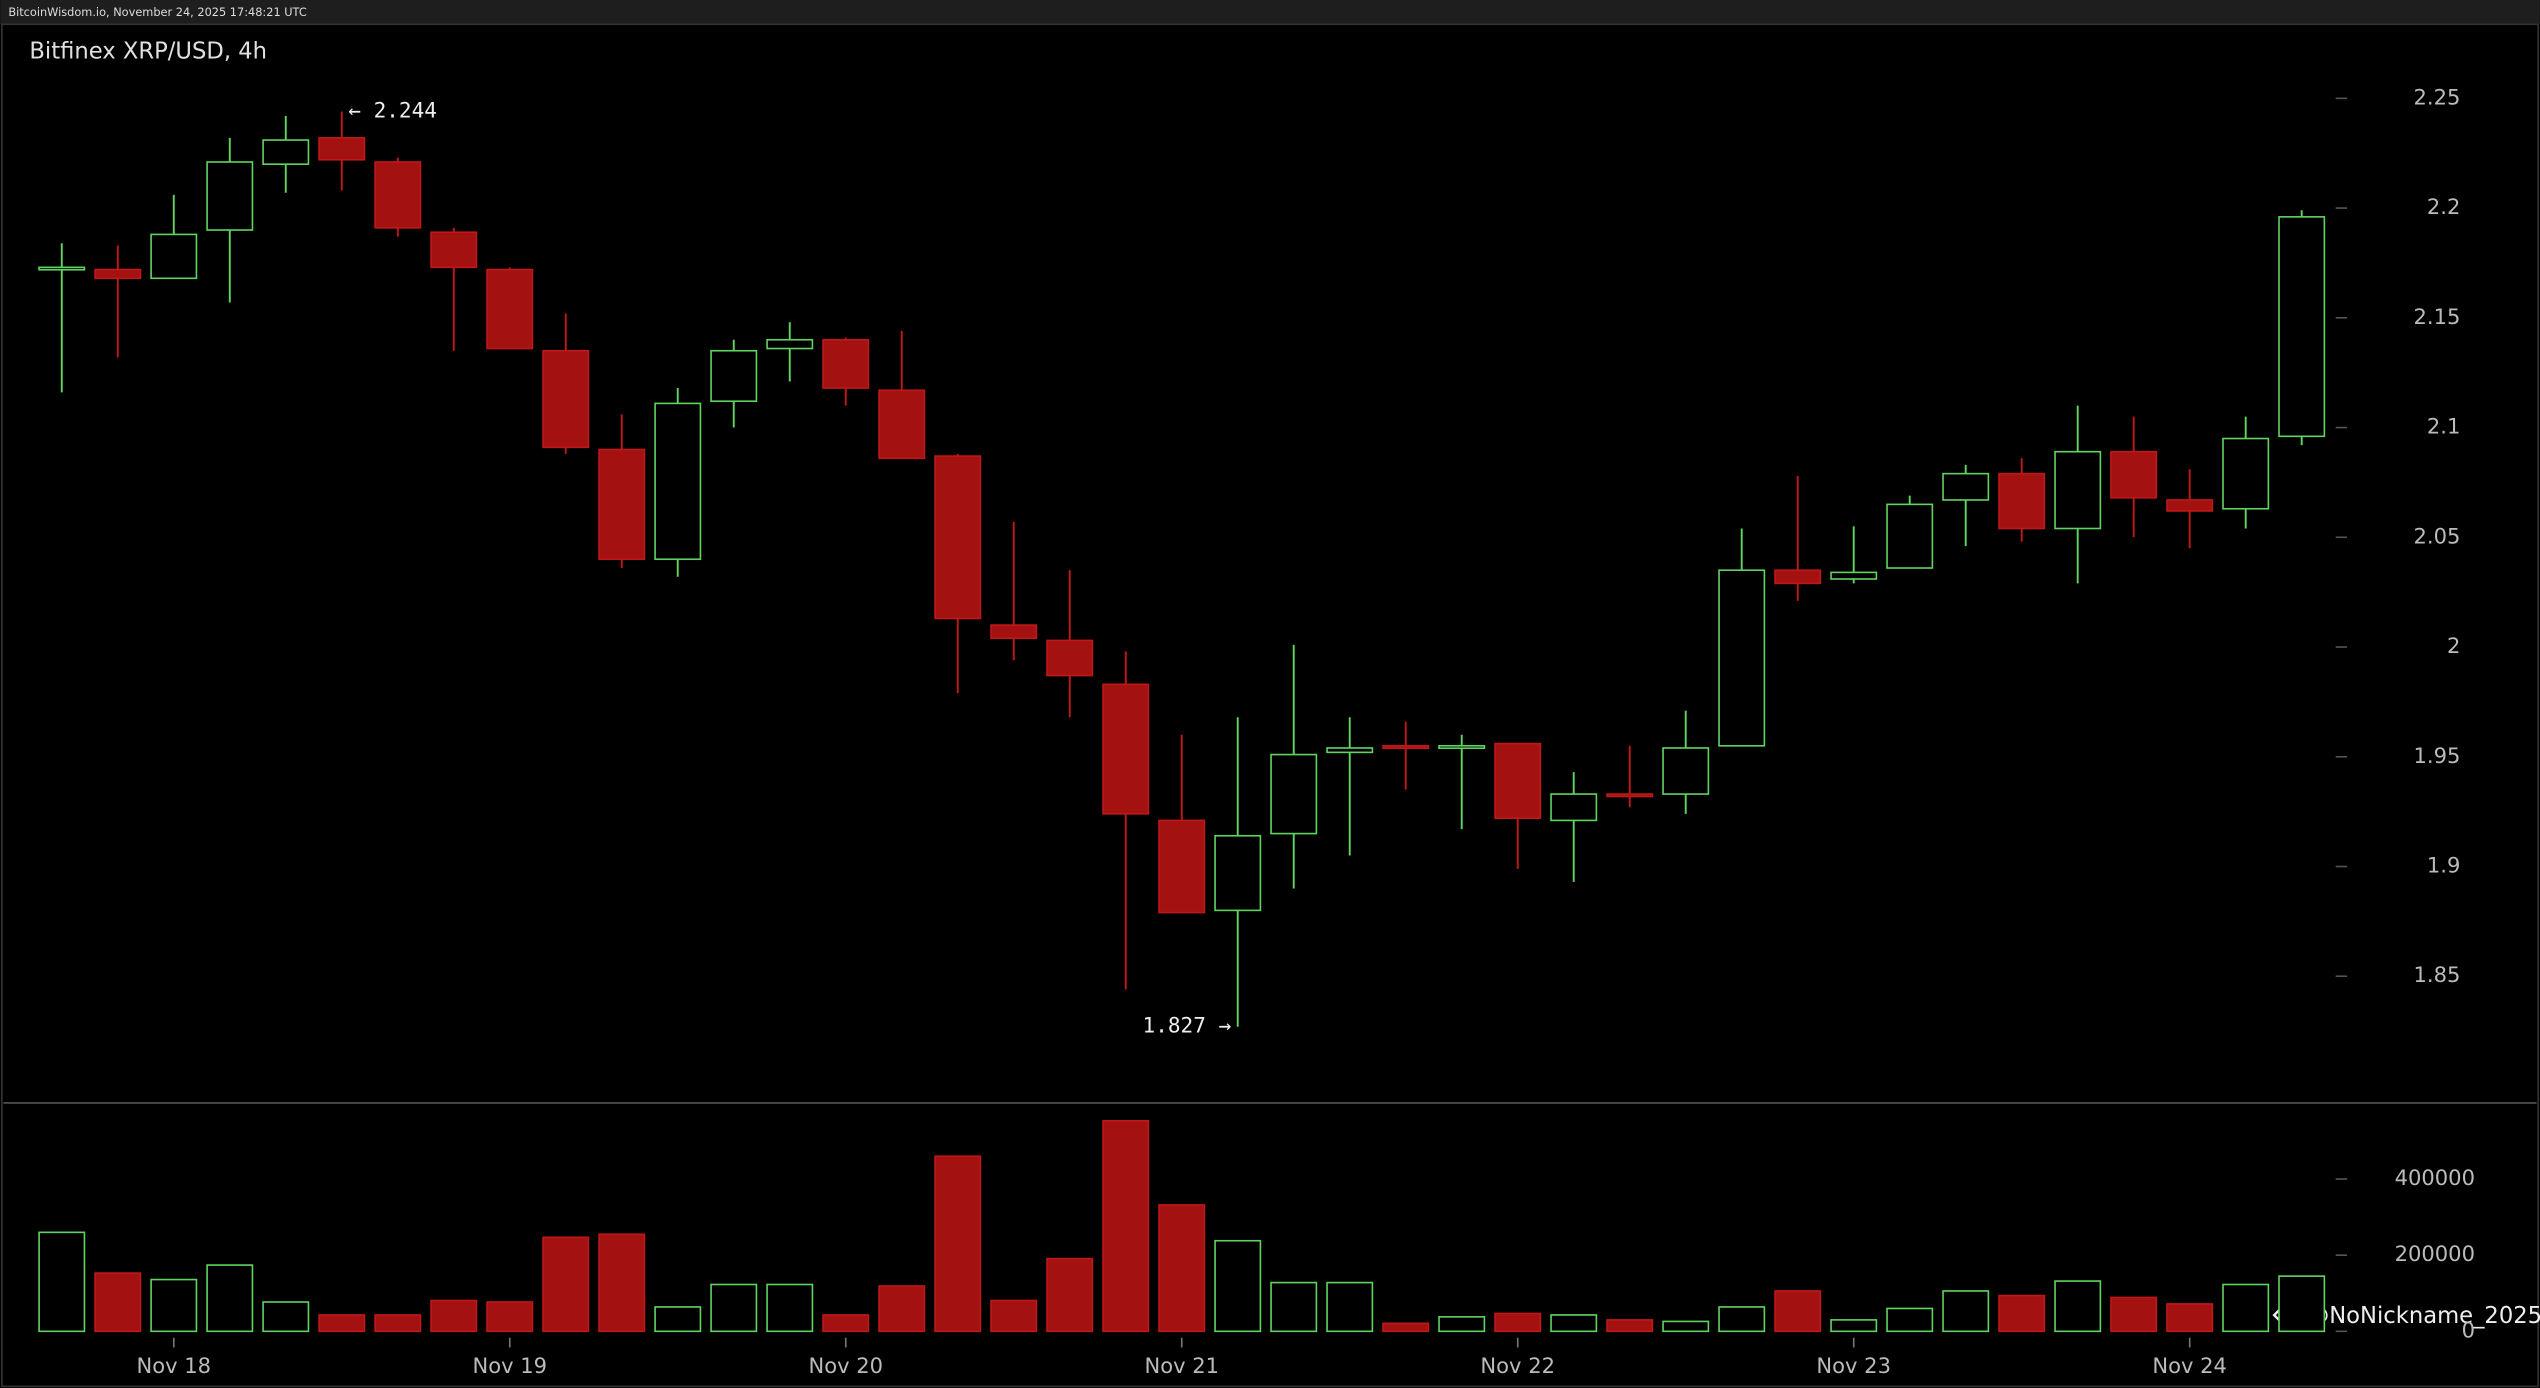 This screenshot has height=1388, width=2540. Describe the element at coordinates (2468, 1329) in the screenshot. I see `volume-tick-label: 0` at that location.